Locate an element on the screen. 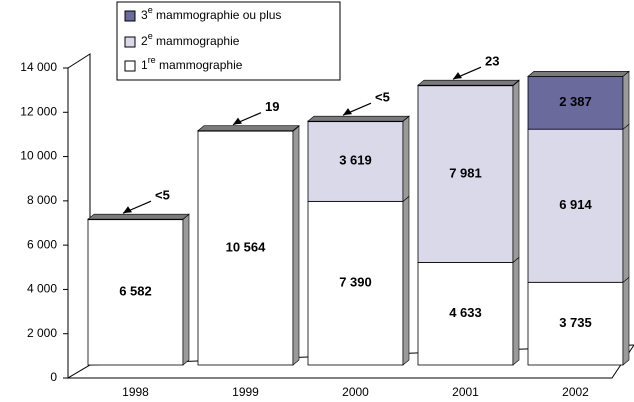 The width and height of the screenshot is (634, 402). value-label: 7 390 is located at coordinates (355, 282).